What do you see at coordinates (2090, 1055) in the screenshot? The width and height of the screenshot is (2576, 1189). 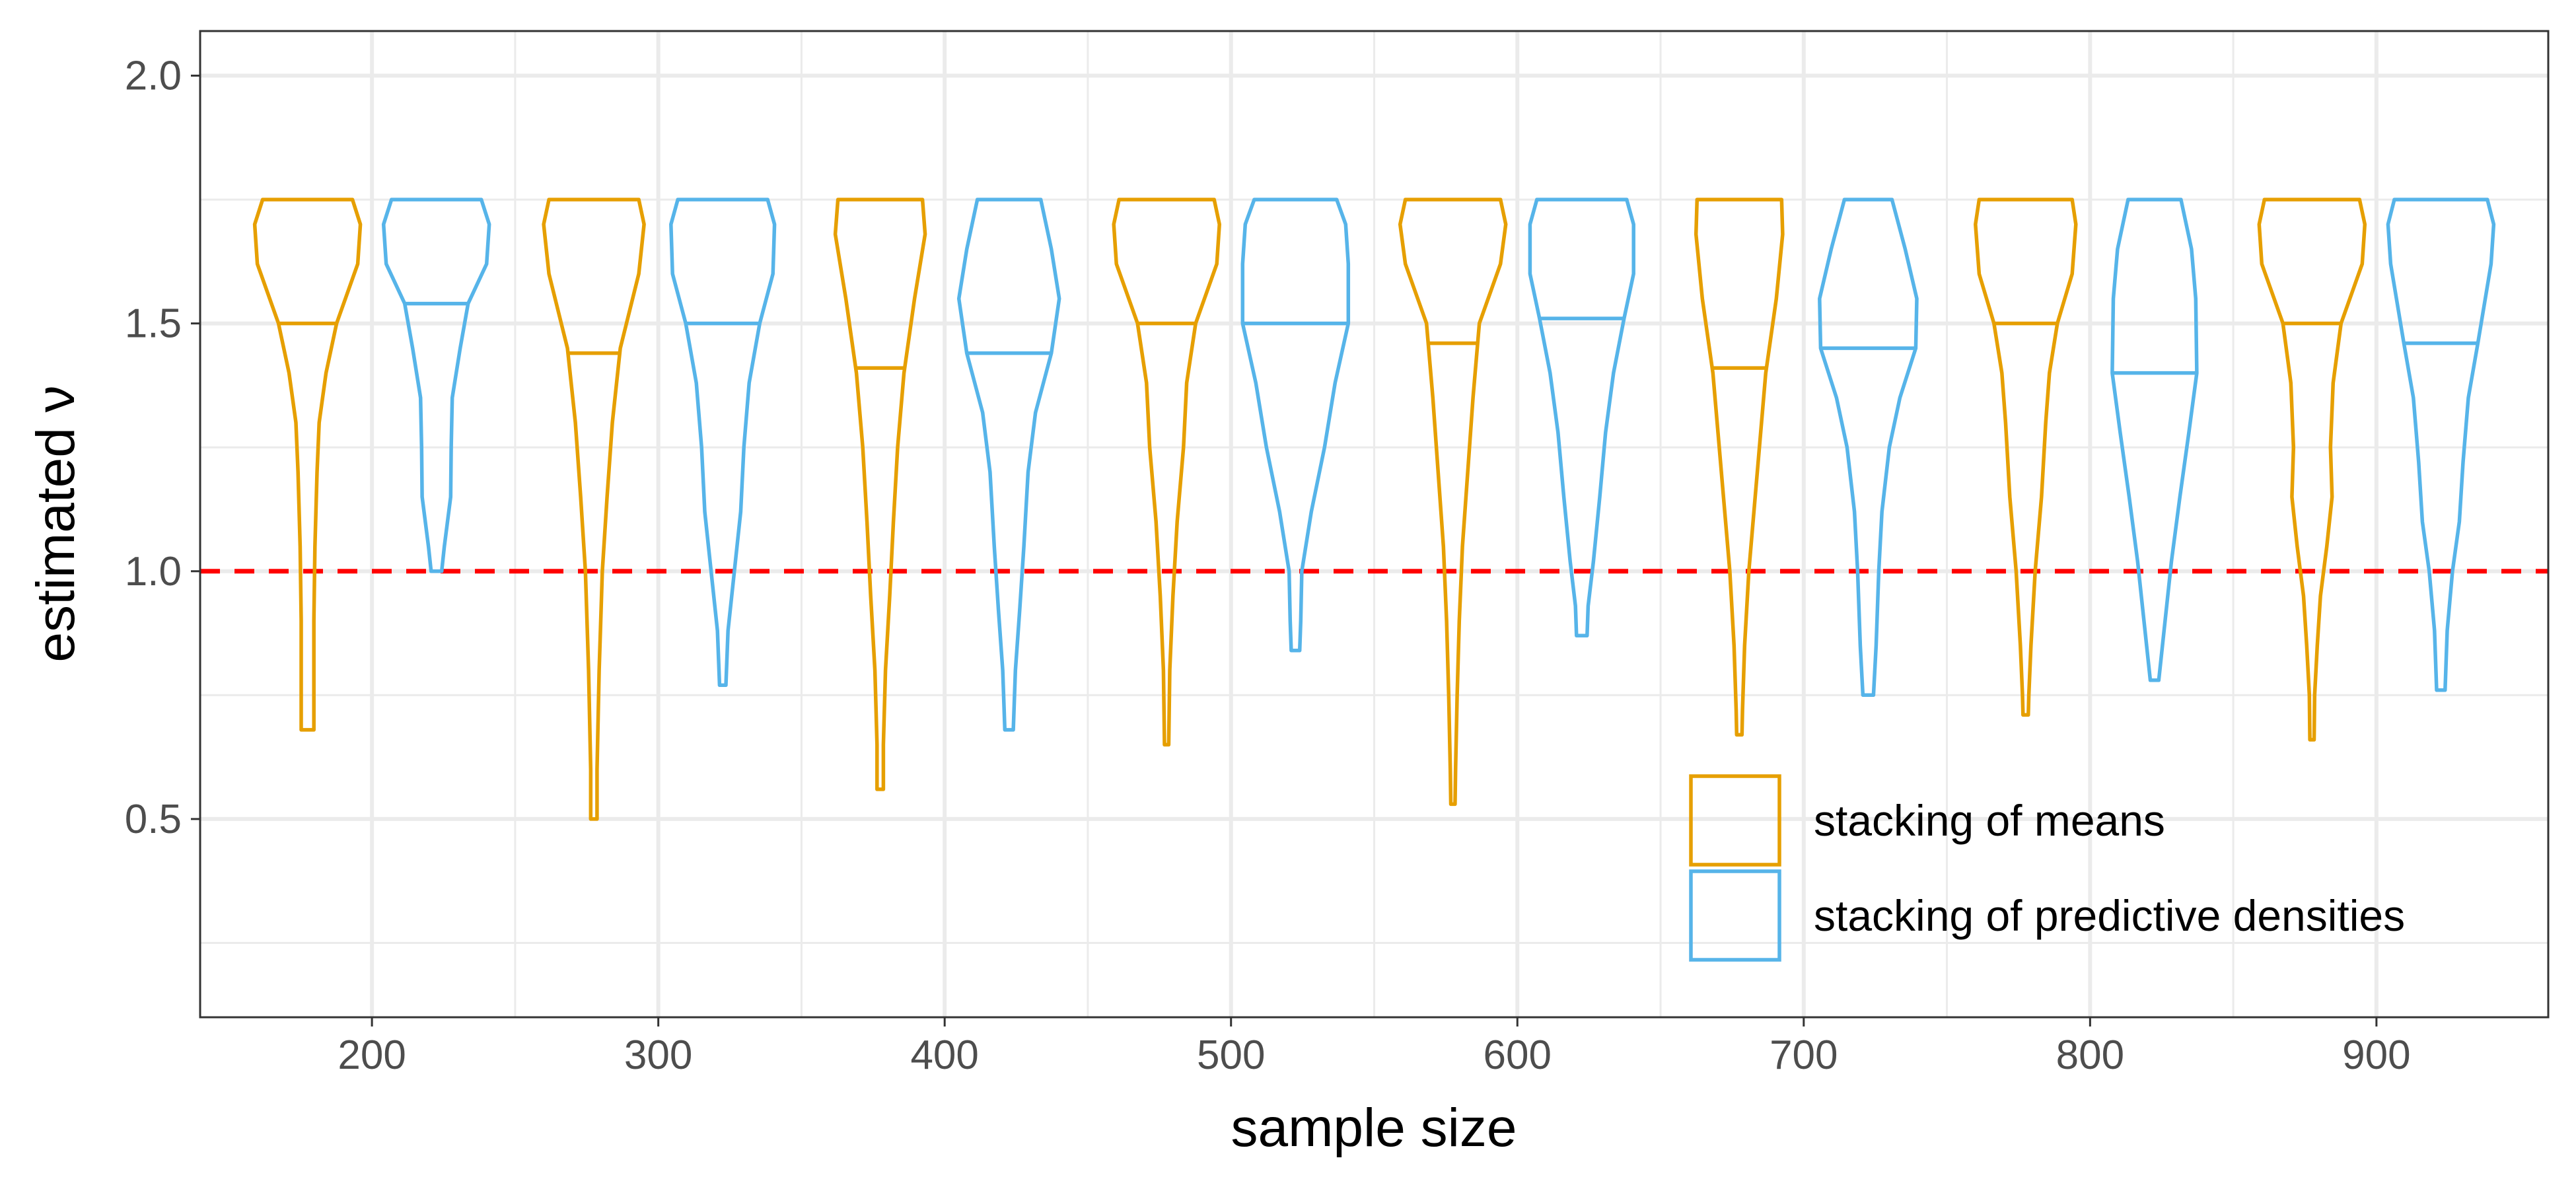 I see `x-tick-label: 800` at bounding box center [2090, 1055].